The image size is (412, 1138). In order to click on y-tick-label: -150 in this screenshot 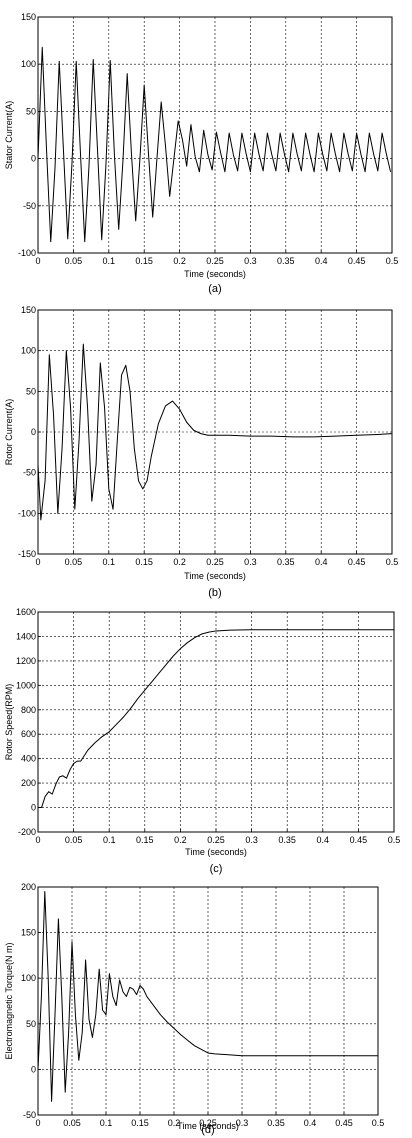, I will do `click(27, 554)`.